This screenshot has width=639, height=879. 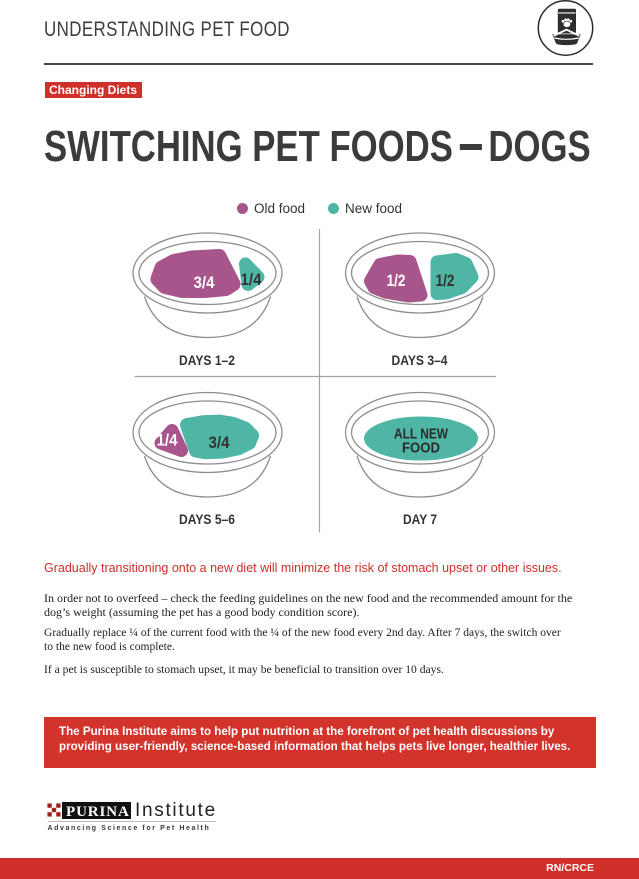 What do you see at coordinates (420, 519) in the screenshot?
I see `svg-text: DAY 7` at bounding box center [420, 519].